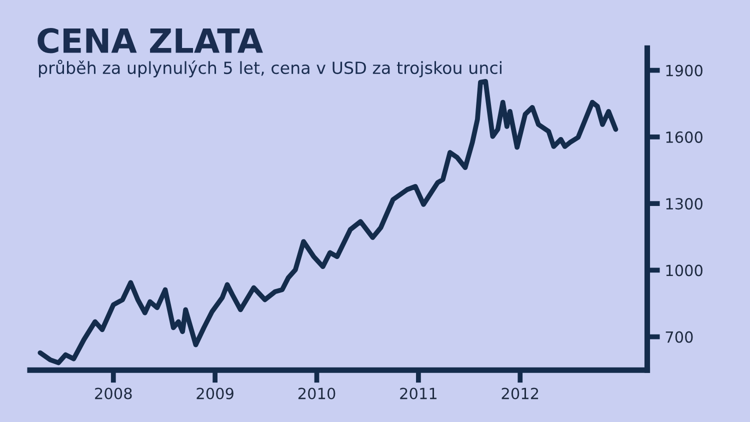  Describe the element at coordinates (520, 394) in the screenshot. I see `x-tick-label: 2012` at that location.